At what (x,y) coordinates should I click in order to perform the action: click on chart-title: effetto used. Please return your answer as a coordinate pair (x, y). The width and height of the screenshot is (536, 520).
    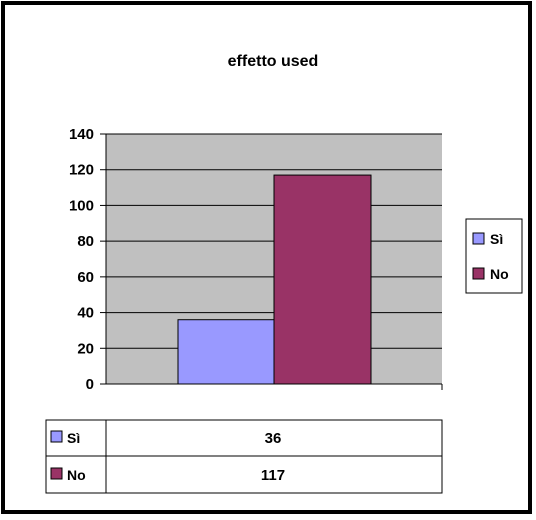
    Looking at the image, I should click on (273, 61).